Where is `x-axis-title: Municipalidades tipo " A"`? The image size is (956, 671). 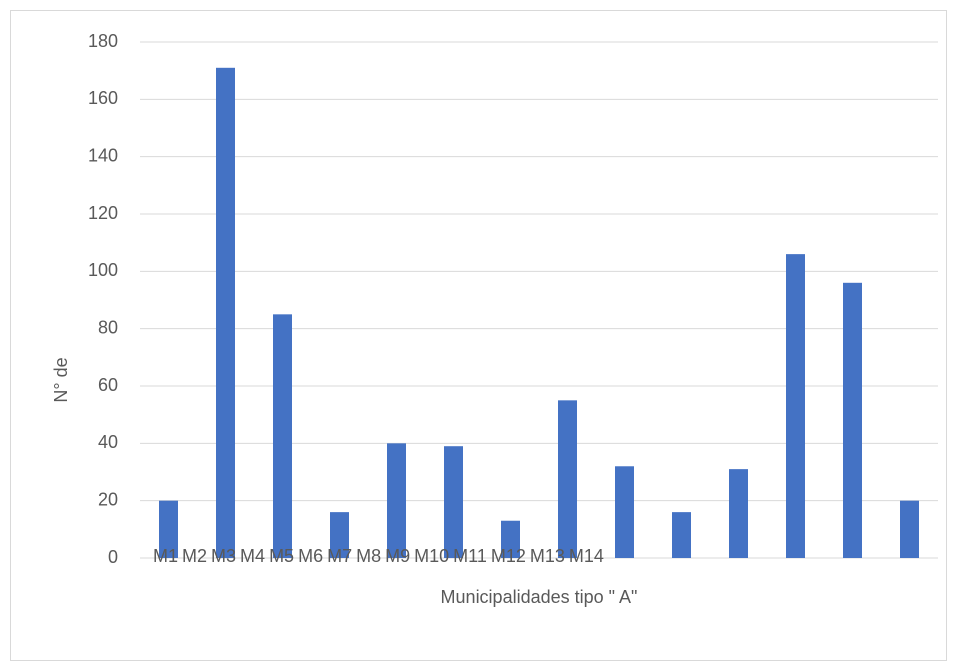 x-axis-title: Municipalidades tipo " A" is located at coordinates (539, 597).